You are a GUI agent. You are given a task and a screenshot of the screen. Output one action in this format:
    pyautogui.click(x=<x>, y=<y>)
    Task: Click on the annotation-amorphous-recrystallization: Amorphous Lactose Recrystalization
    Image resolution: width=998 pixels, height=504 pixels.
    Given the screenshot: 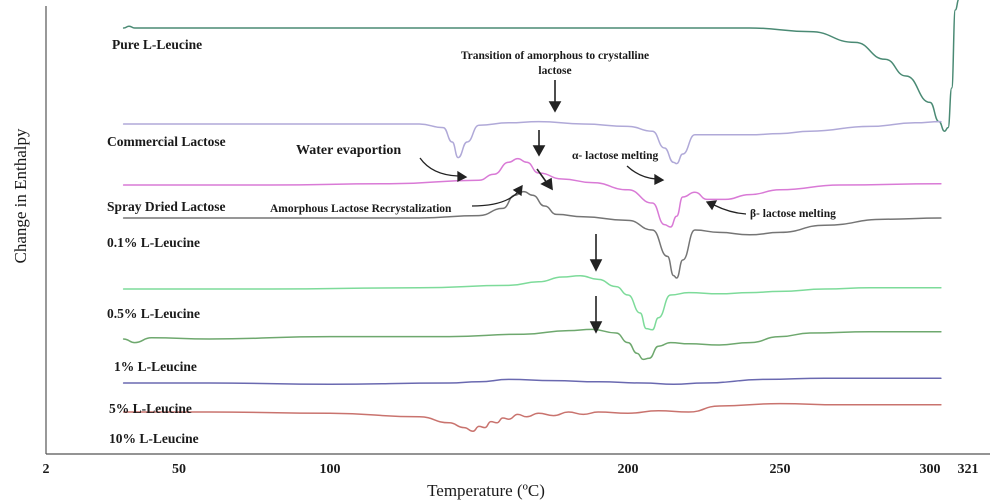 What is the action you would take?
    pyautogui.click(x=361, y=209)
    